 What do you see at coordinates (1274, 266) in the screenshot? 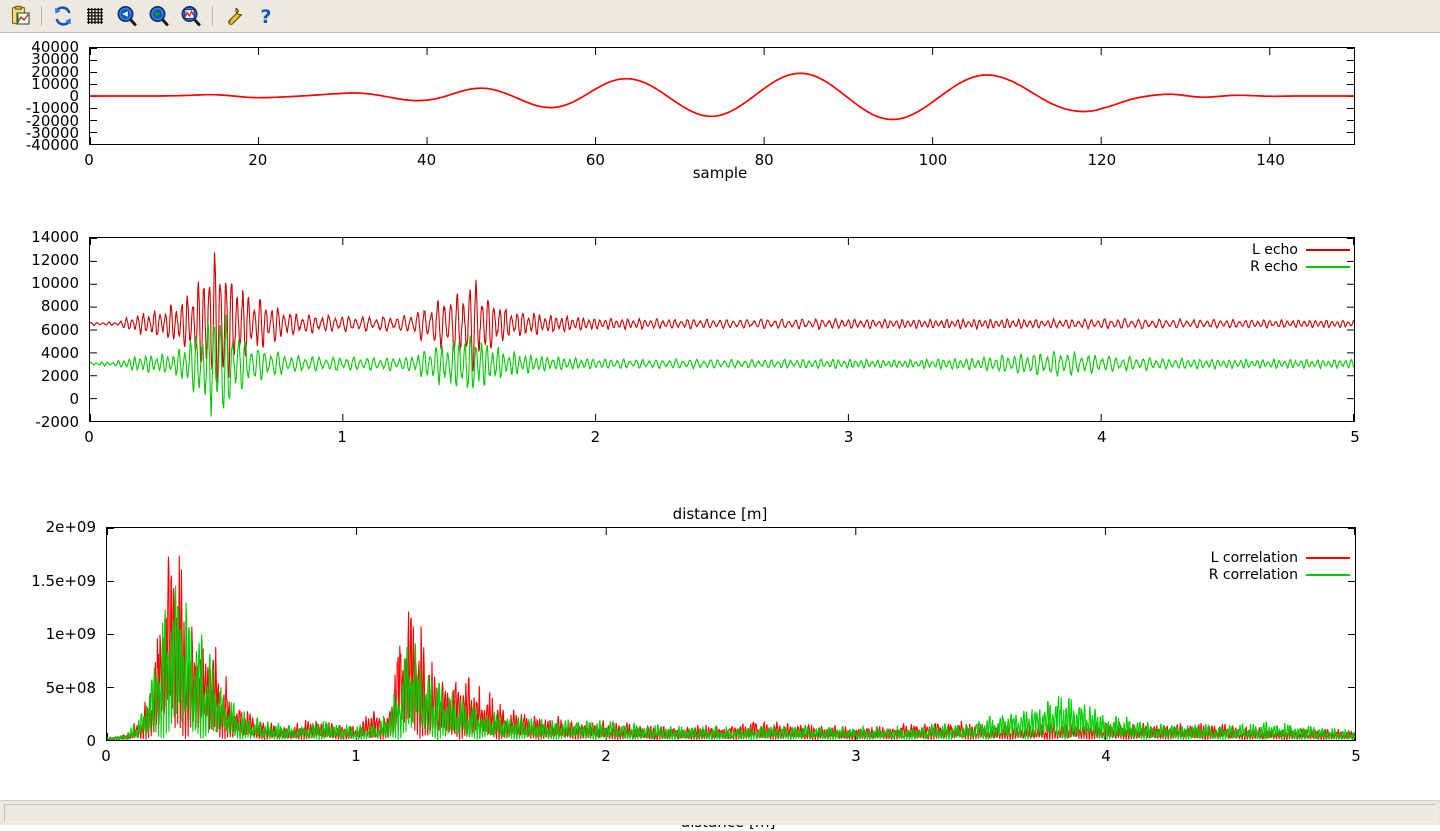
I see `legend-label-r-echo: R echo` at bounding box center [1274, 266].